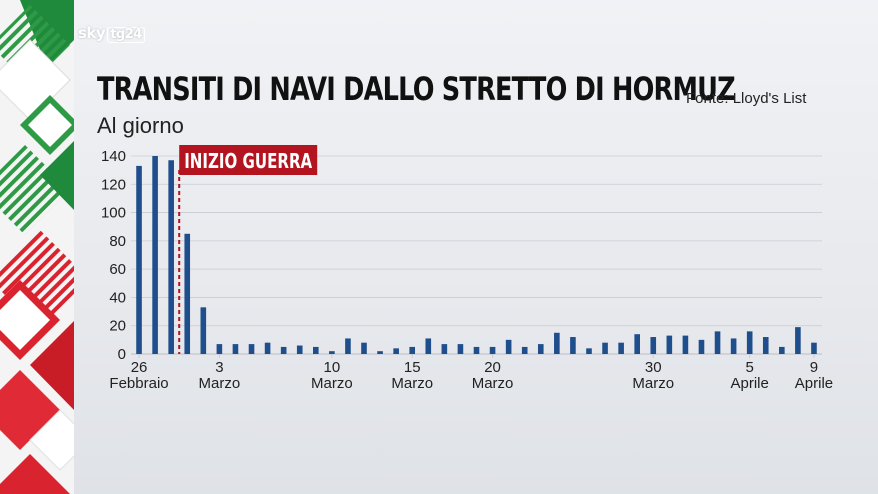 The width and height of the screenshot is (878, 494). I want to click on y-tick-label: 120, so click(113, 184).